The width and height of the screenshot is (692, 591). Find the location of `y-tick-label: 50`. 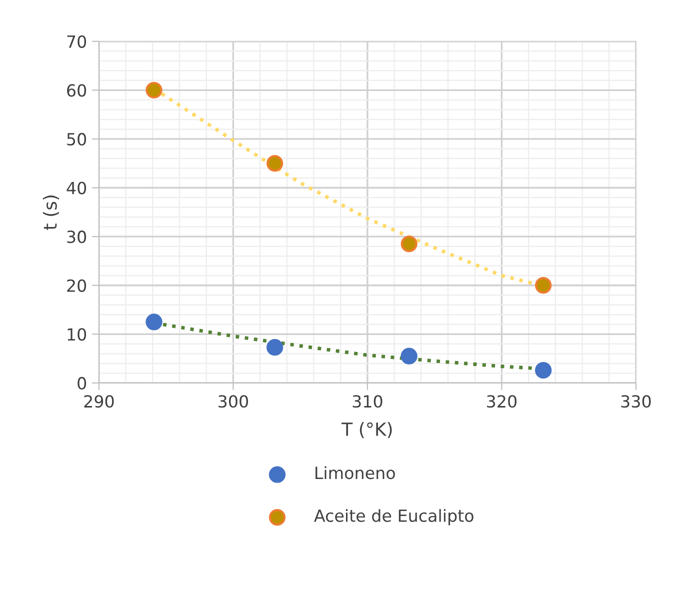

y-tick-label: 50 is located at coordinates (76, 139).